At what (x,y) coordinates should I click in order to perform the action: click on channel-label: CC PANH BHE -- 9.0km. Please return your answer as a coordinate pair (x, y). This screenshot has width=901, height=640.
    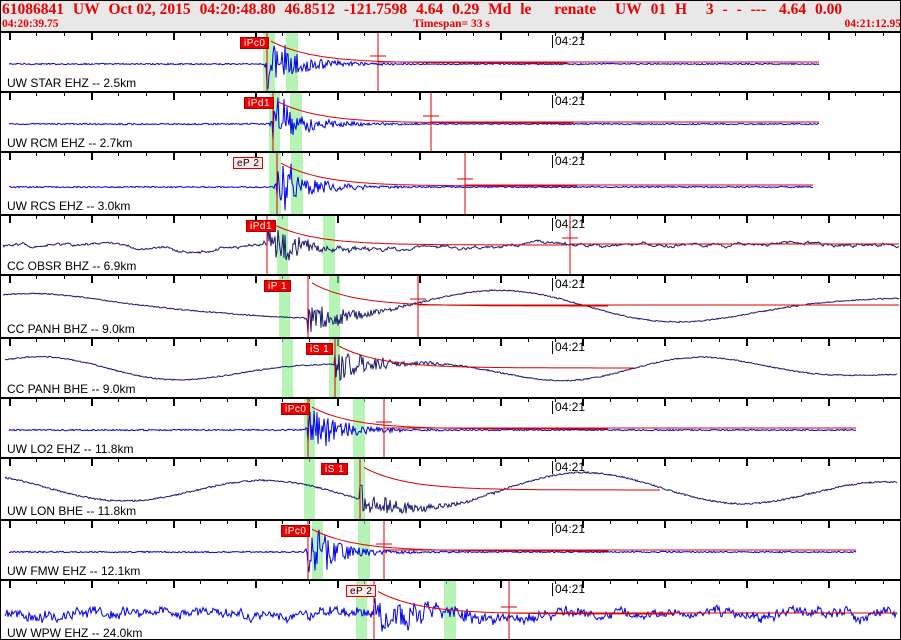
    Looking at the image, I should click on (71, 389).